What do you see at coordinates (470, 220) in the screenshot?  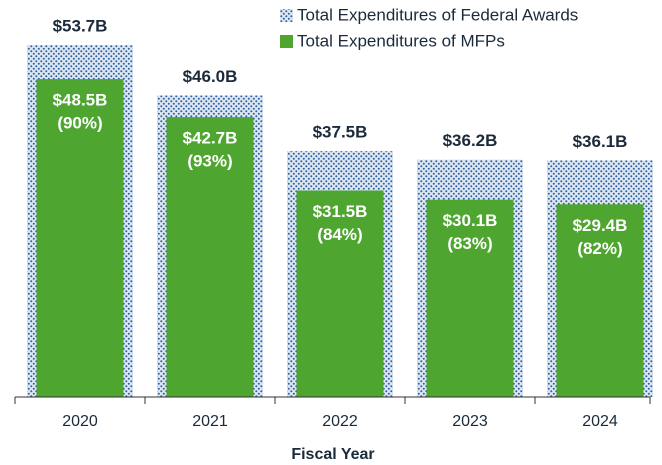 I see `mfp-label: $30.1B` at bounding box center [470, 220].